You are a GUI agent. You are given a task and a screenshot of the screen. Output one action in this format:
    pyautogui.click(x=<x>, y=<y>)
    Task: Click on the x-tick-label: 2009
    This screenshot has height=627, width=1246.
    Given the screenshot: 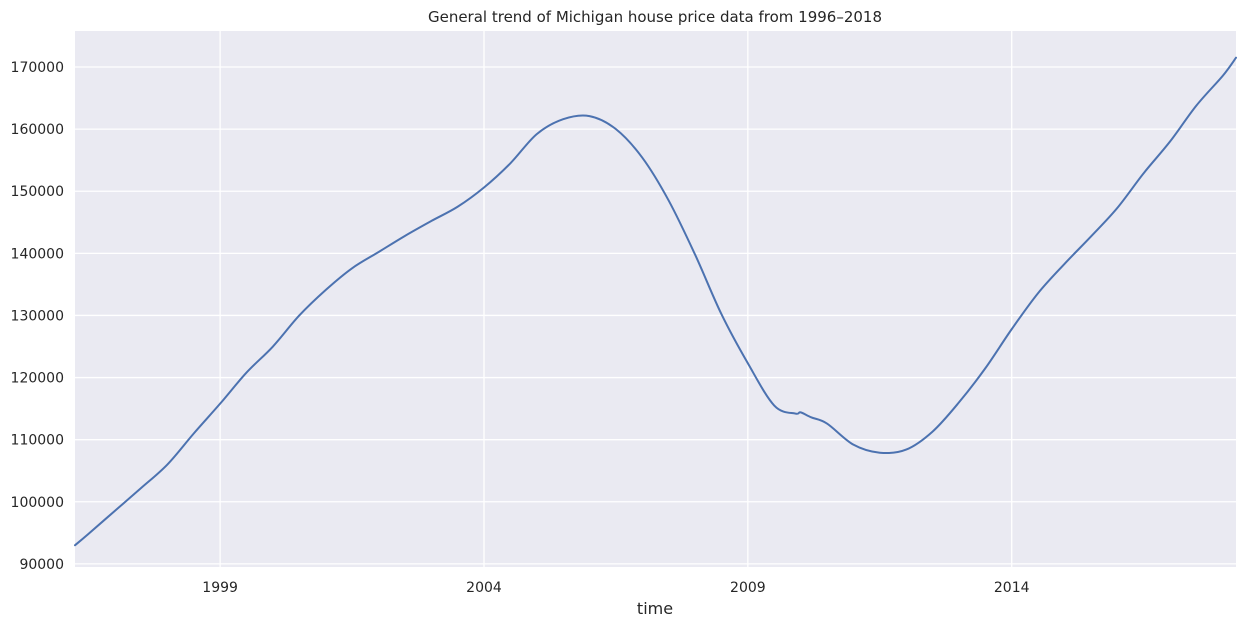 What is the action you would take?
    pyautogui.click(x=748, y=588)
    